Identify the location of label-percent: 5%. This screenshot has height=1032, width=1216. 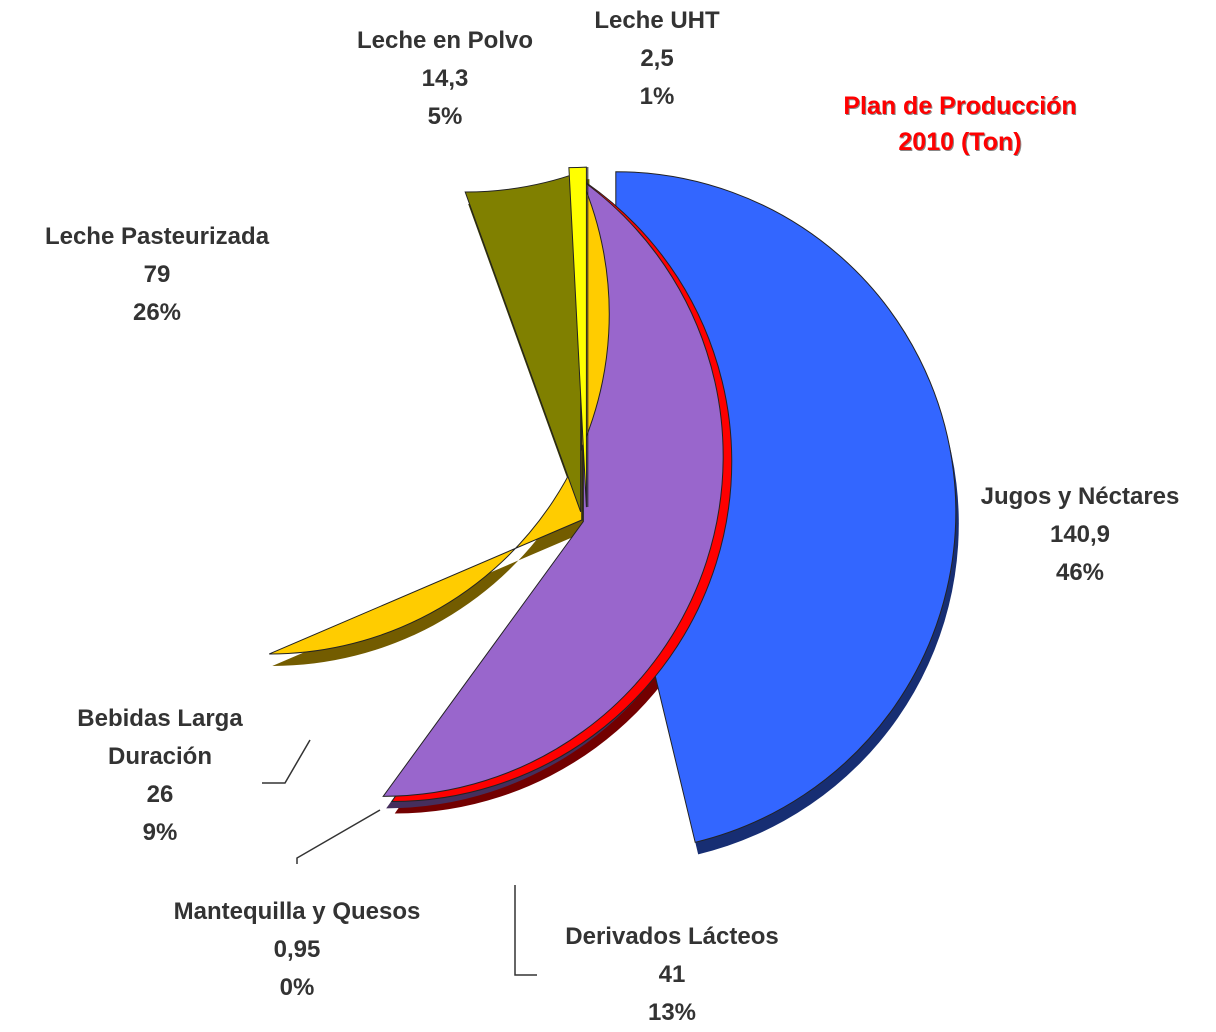
(445, 116).